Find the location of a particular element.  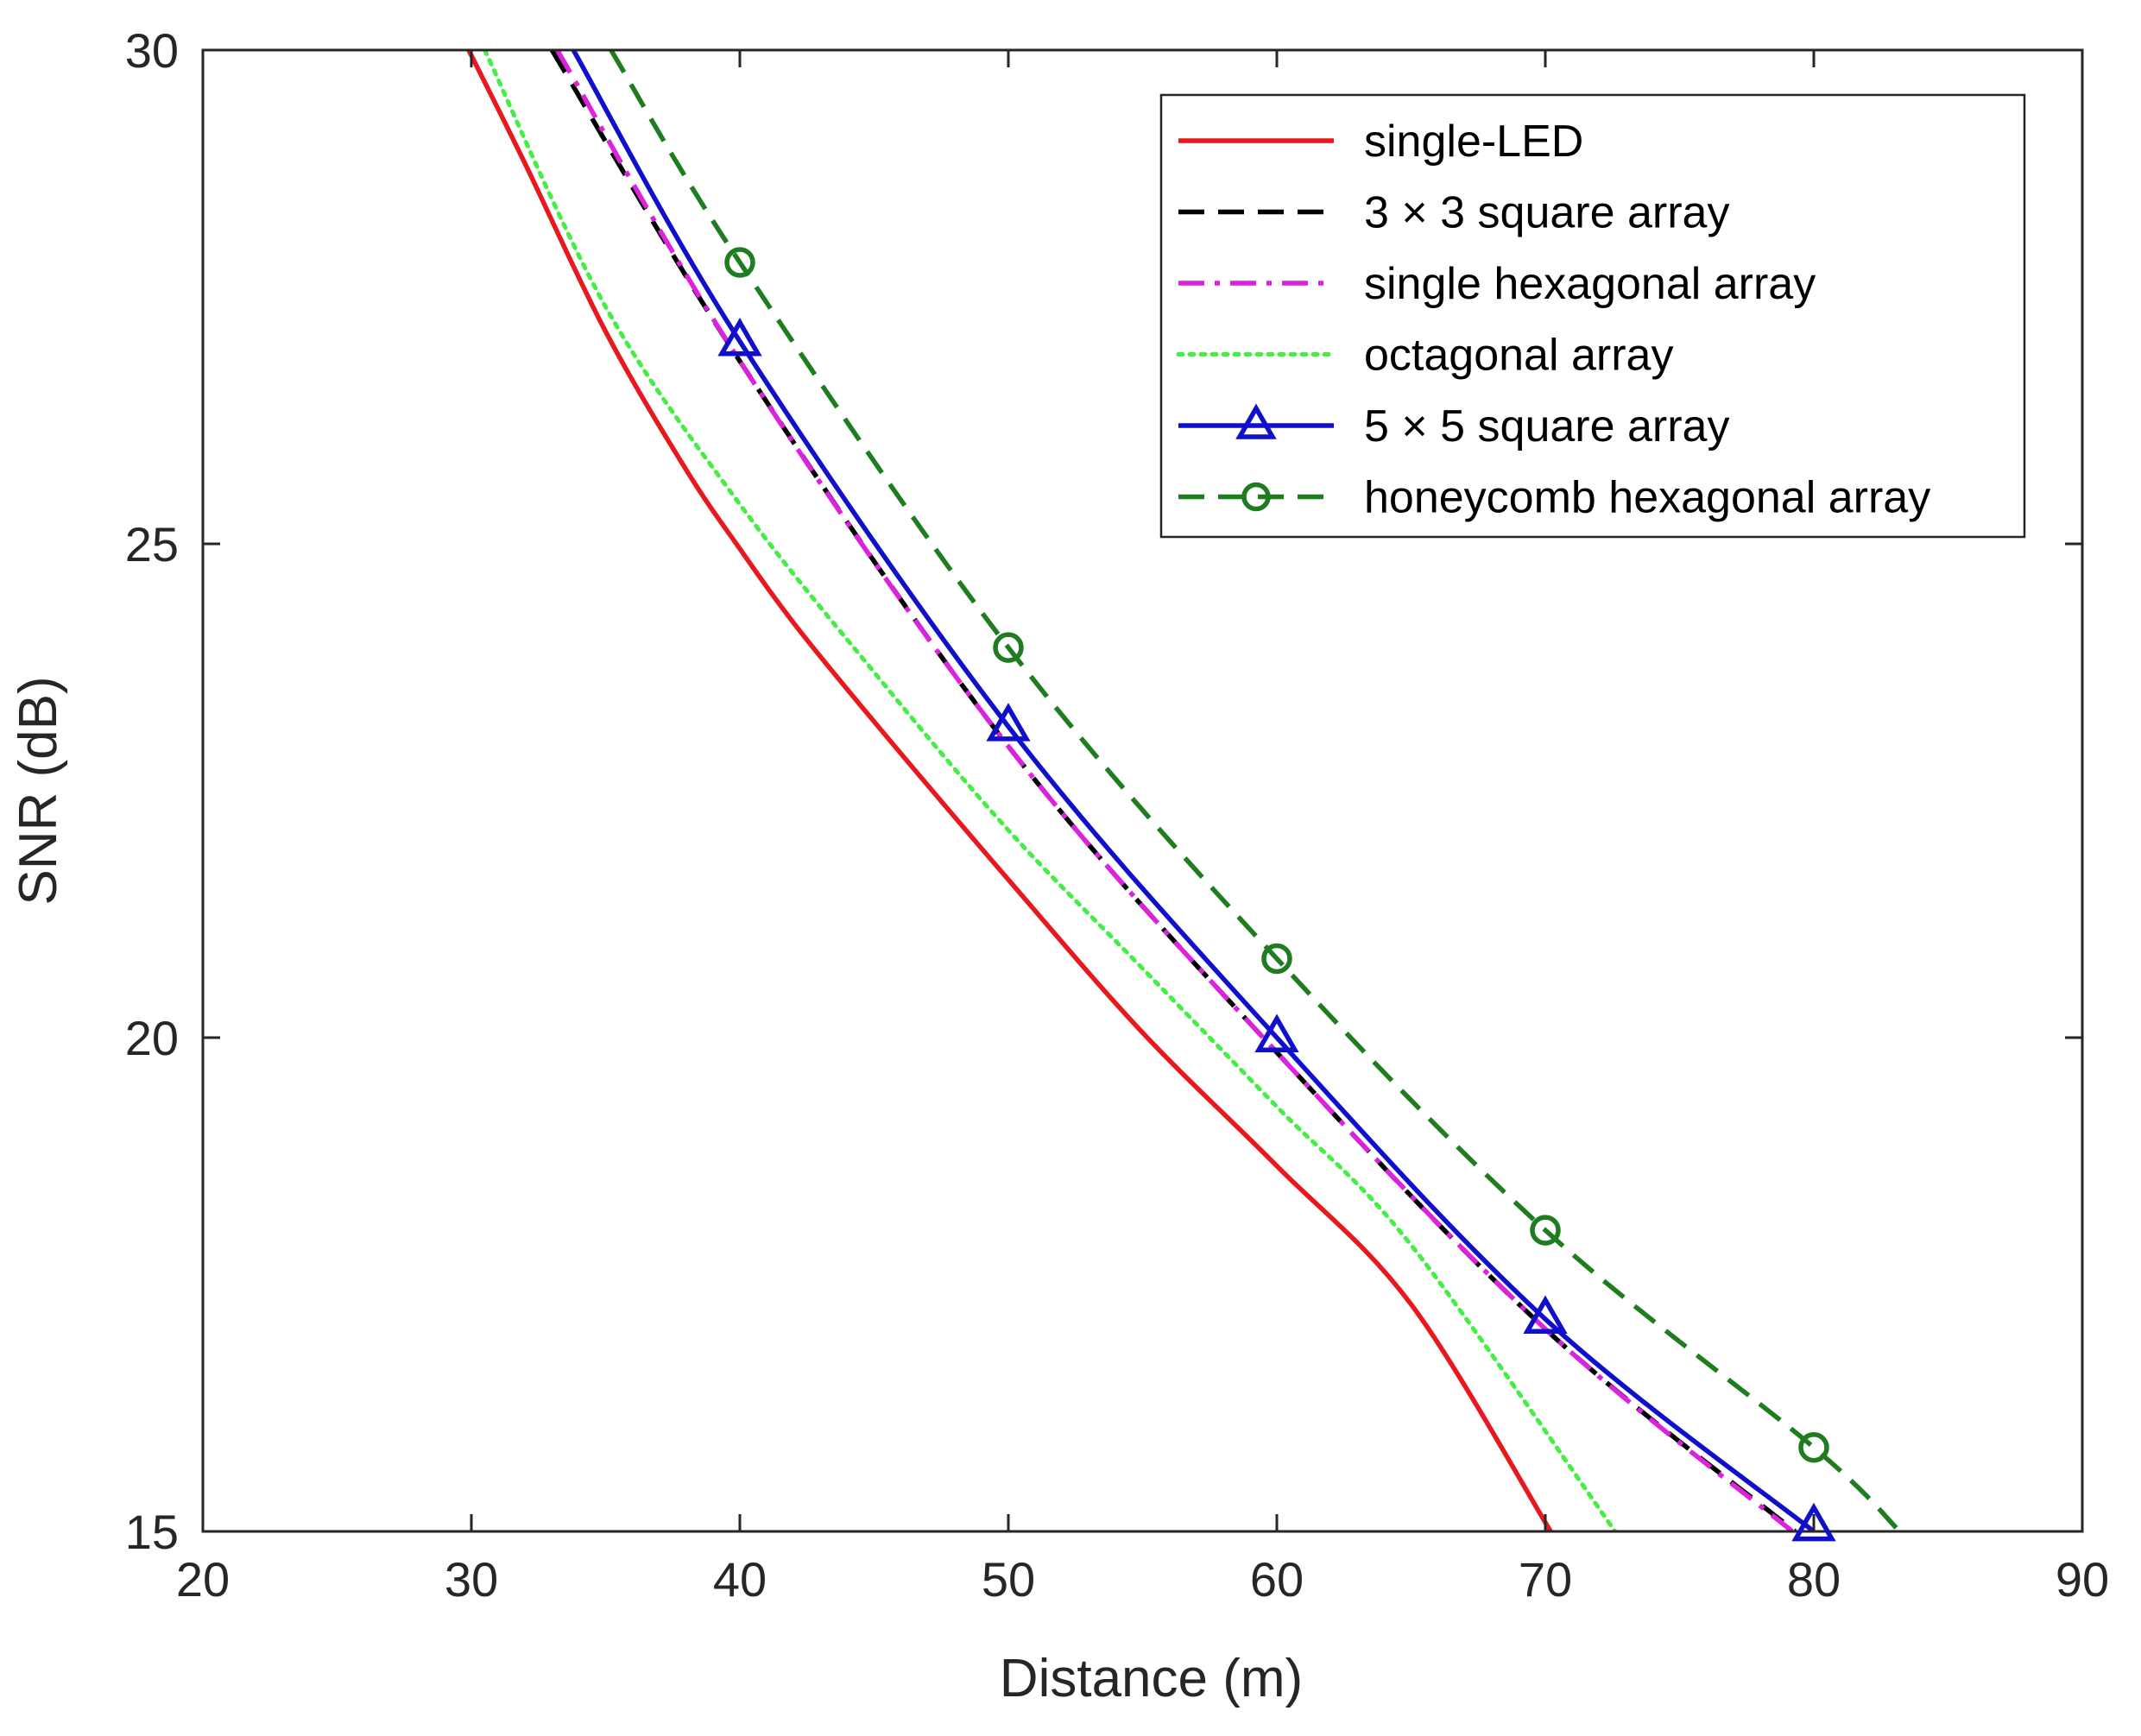

legend-label: octagonal array is located at coordinates (1518, 356).